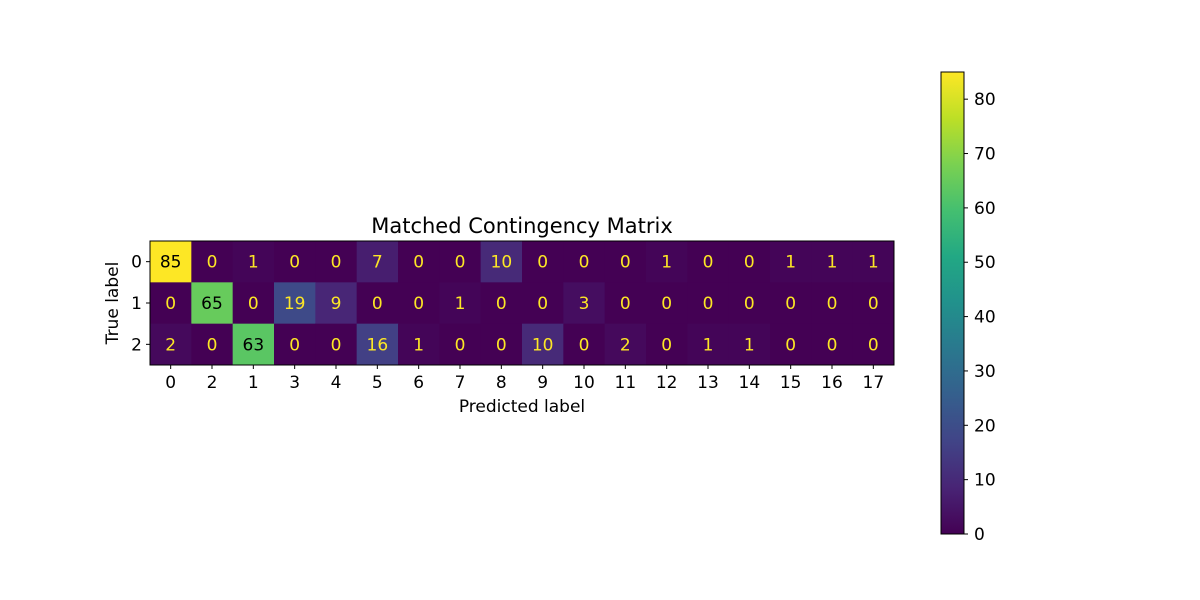 This screenshot has height=600, width=1200. I want to click on colorbar-gradient, so click(952, 303).